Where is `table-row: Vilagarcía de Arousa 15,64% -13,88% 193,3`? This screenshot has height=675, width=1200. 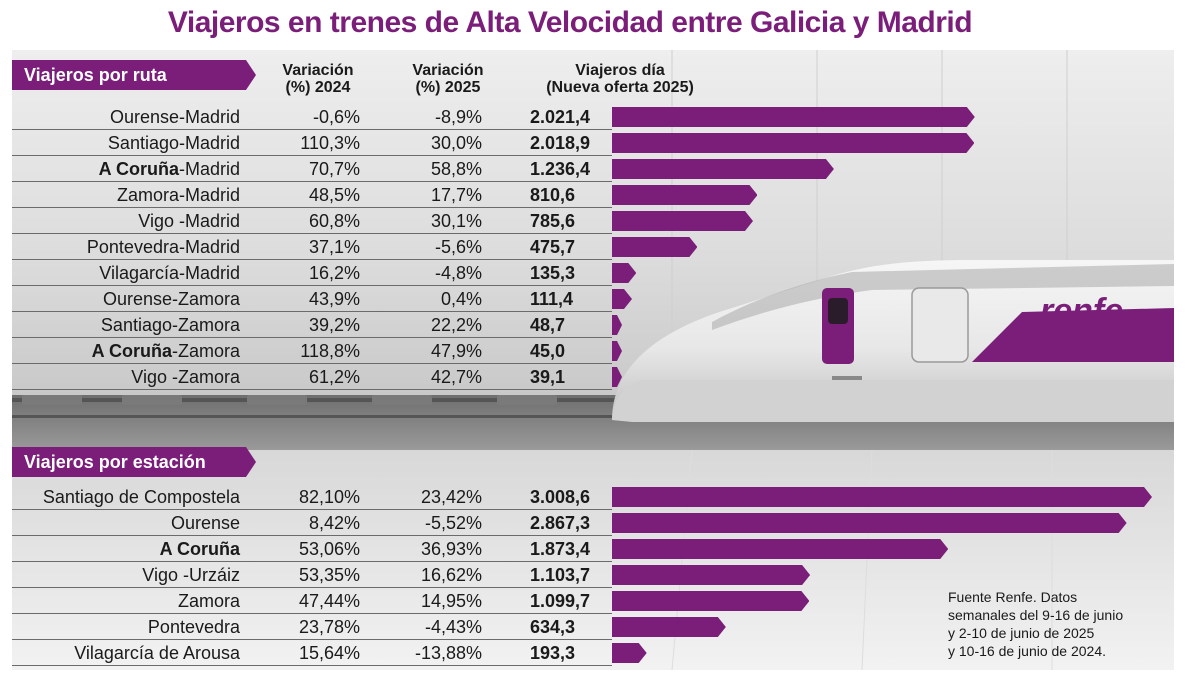
table-row: Vilagarcía de Arousa 15,64% -13,88% 193,3 is located at coordinates (312, 653).